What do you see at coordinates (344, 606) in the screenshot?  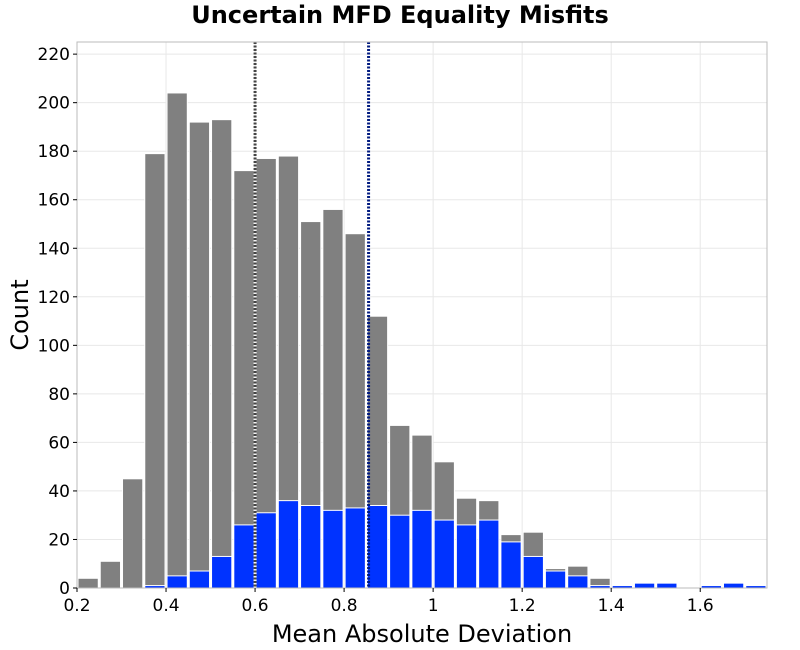 I see `x-tick-label: 0.8` at bounding box center [344, 606].